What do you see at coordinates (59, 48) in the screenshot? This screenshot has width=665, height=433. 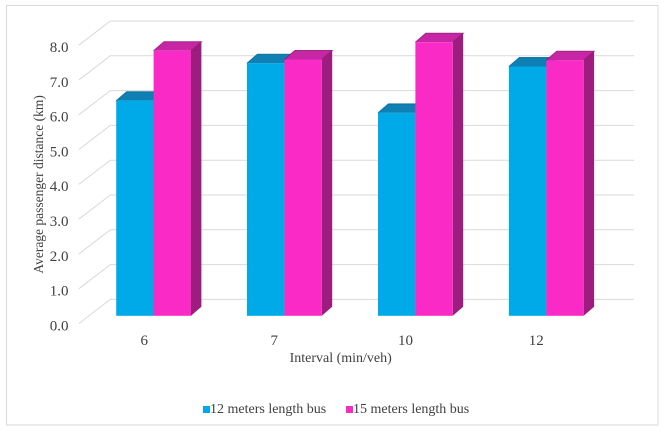 I see `svg-text: 8.0` at bounding box center [59, 48].